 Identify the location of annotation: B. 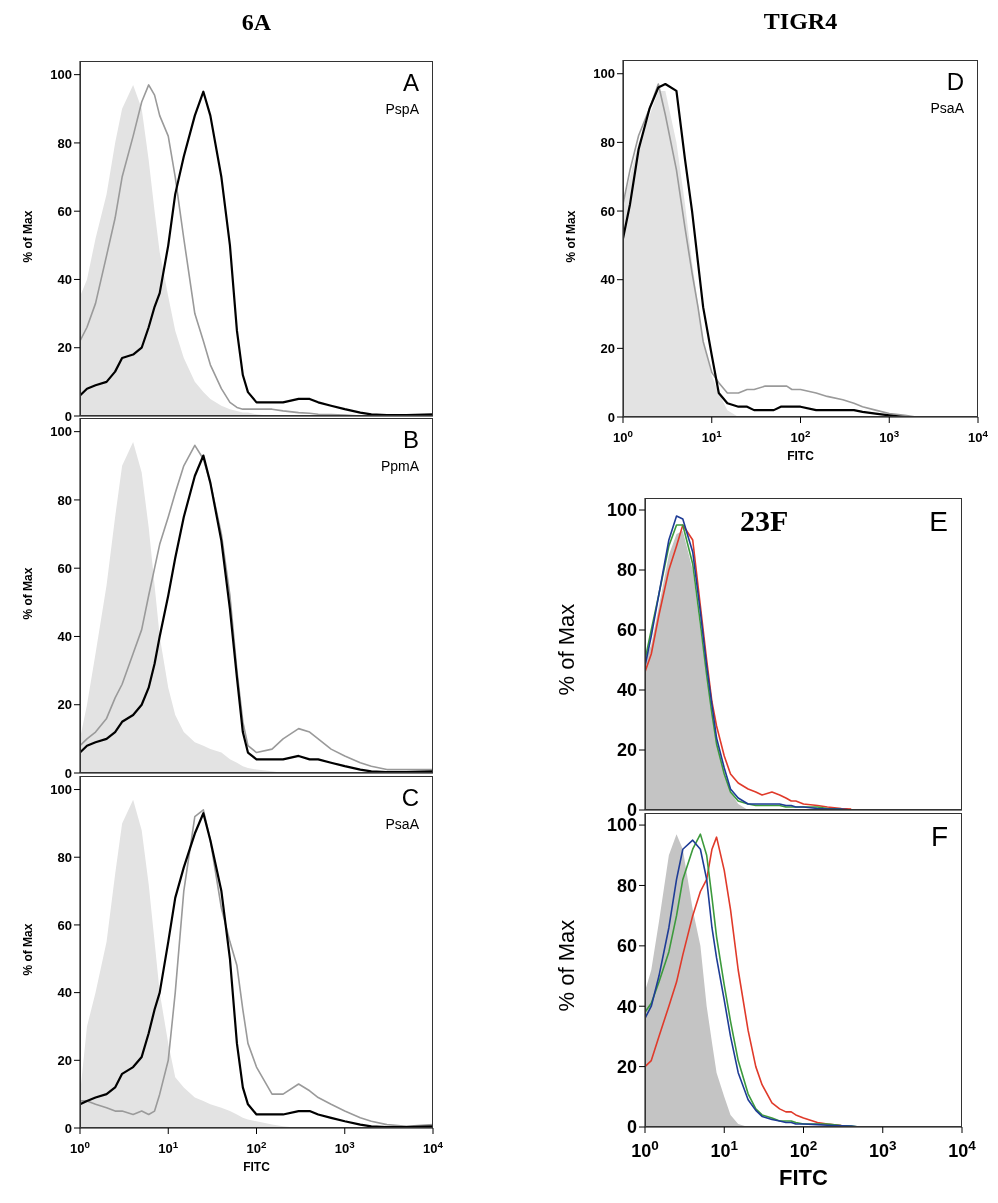
(410, 440).